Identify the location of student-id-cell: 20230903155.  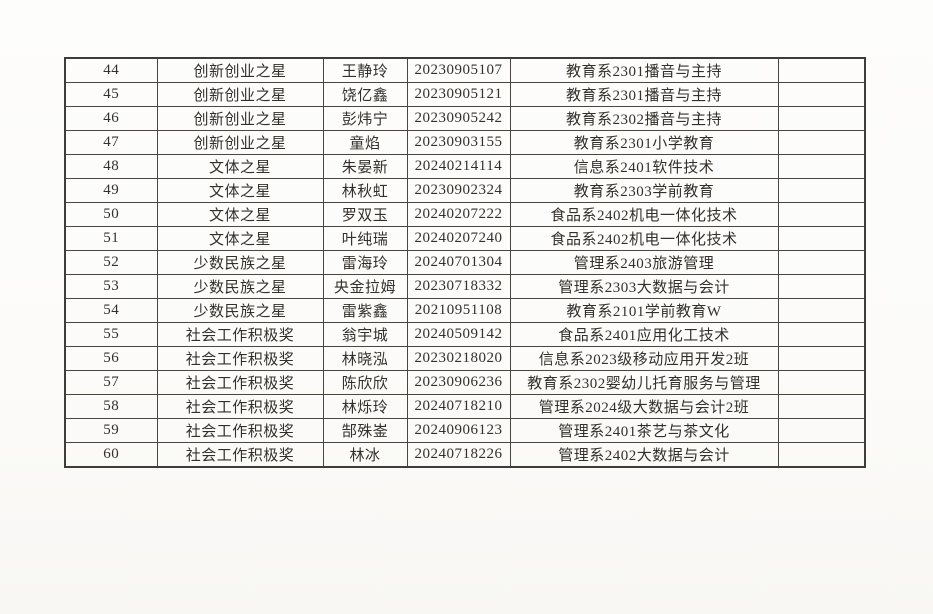
(458, 142).